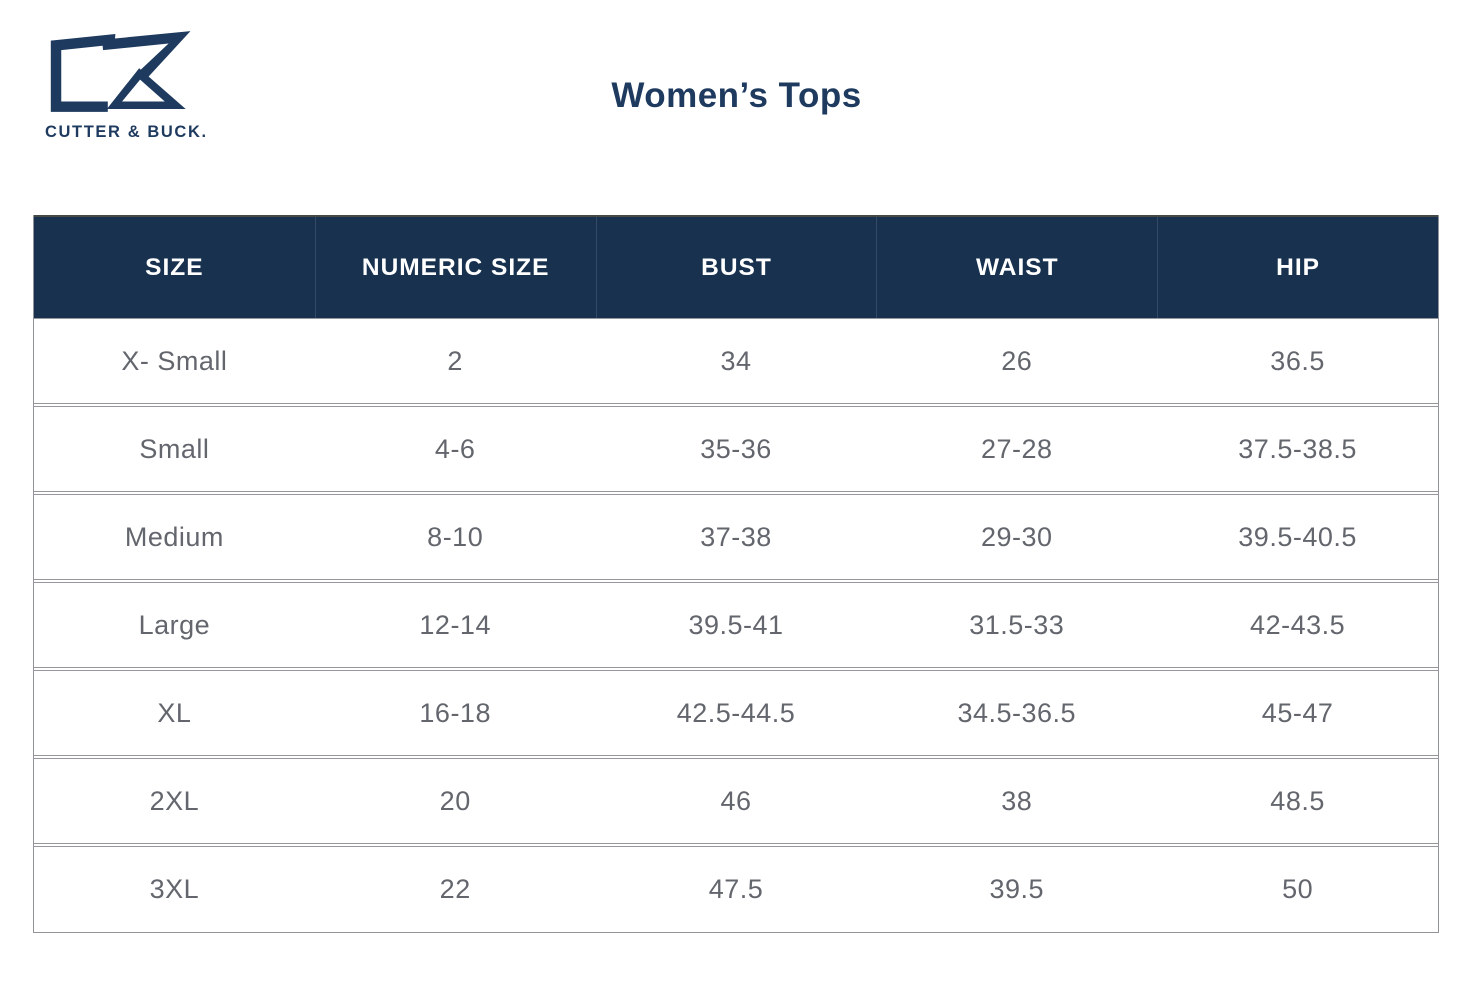 Image resolution: width=1473 pixels, height=992 pixels. What do you see at coordinates (120, 71) in the screenshot?
I see `cutter-buck-monogram-icon` at bounding box center [120, 71].